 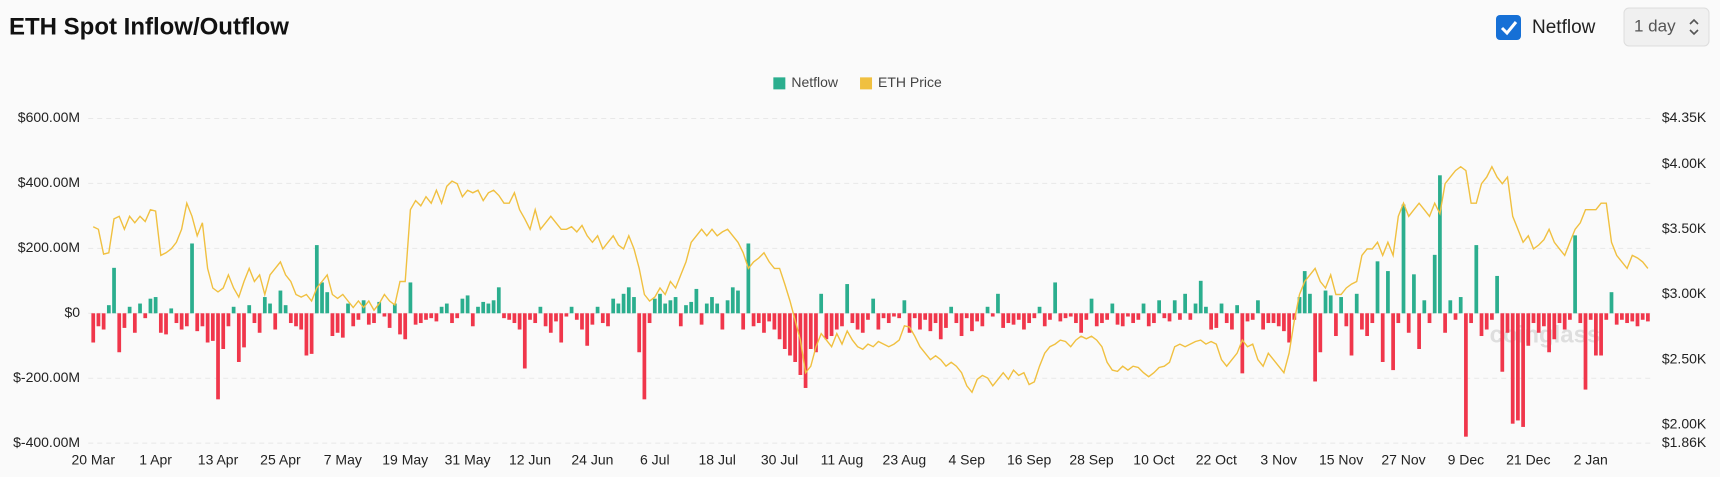 I want to click on x-tick-label: 6 Jul, so click(x=655, y=459).